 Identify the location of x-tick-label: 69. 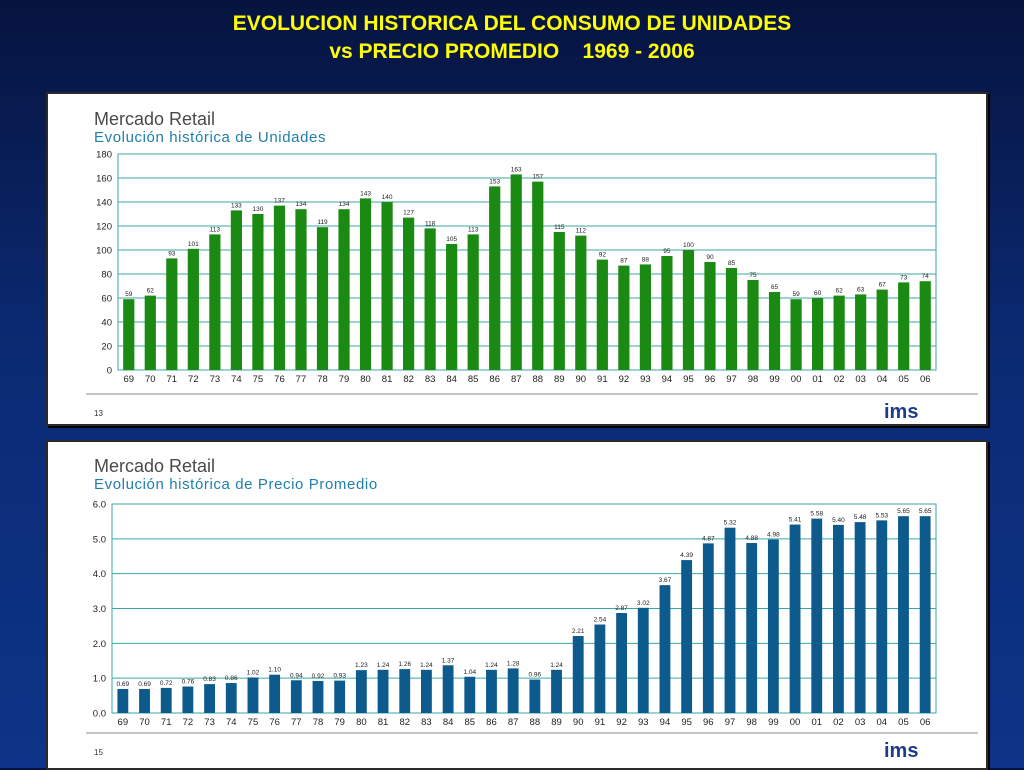
(128, 379).